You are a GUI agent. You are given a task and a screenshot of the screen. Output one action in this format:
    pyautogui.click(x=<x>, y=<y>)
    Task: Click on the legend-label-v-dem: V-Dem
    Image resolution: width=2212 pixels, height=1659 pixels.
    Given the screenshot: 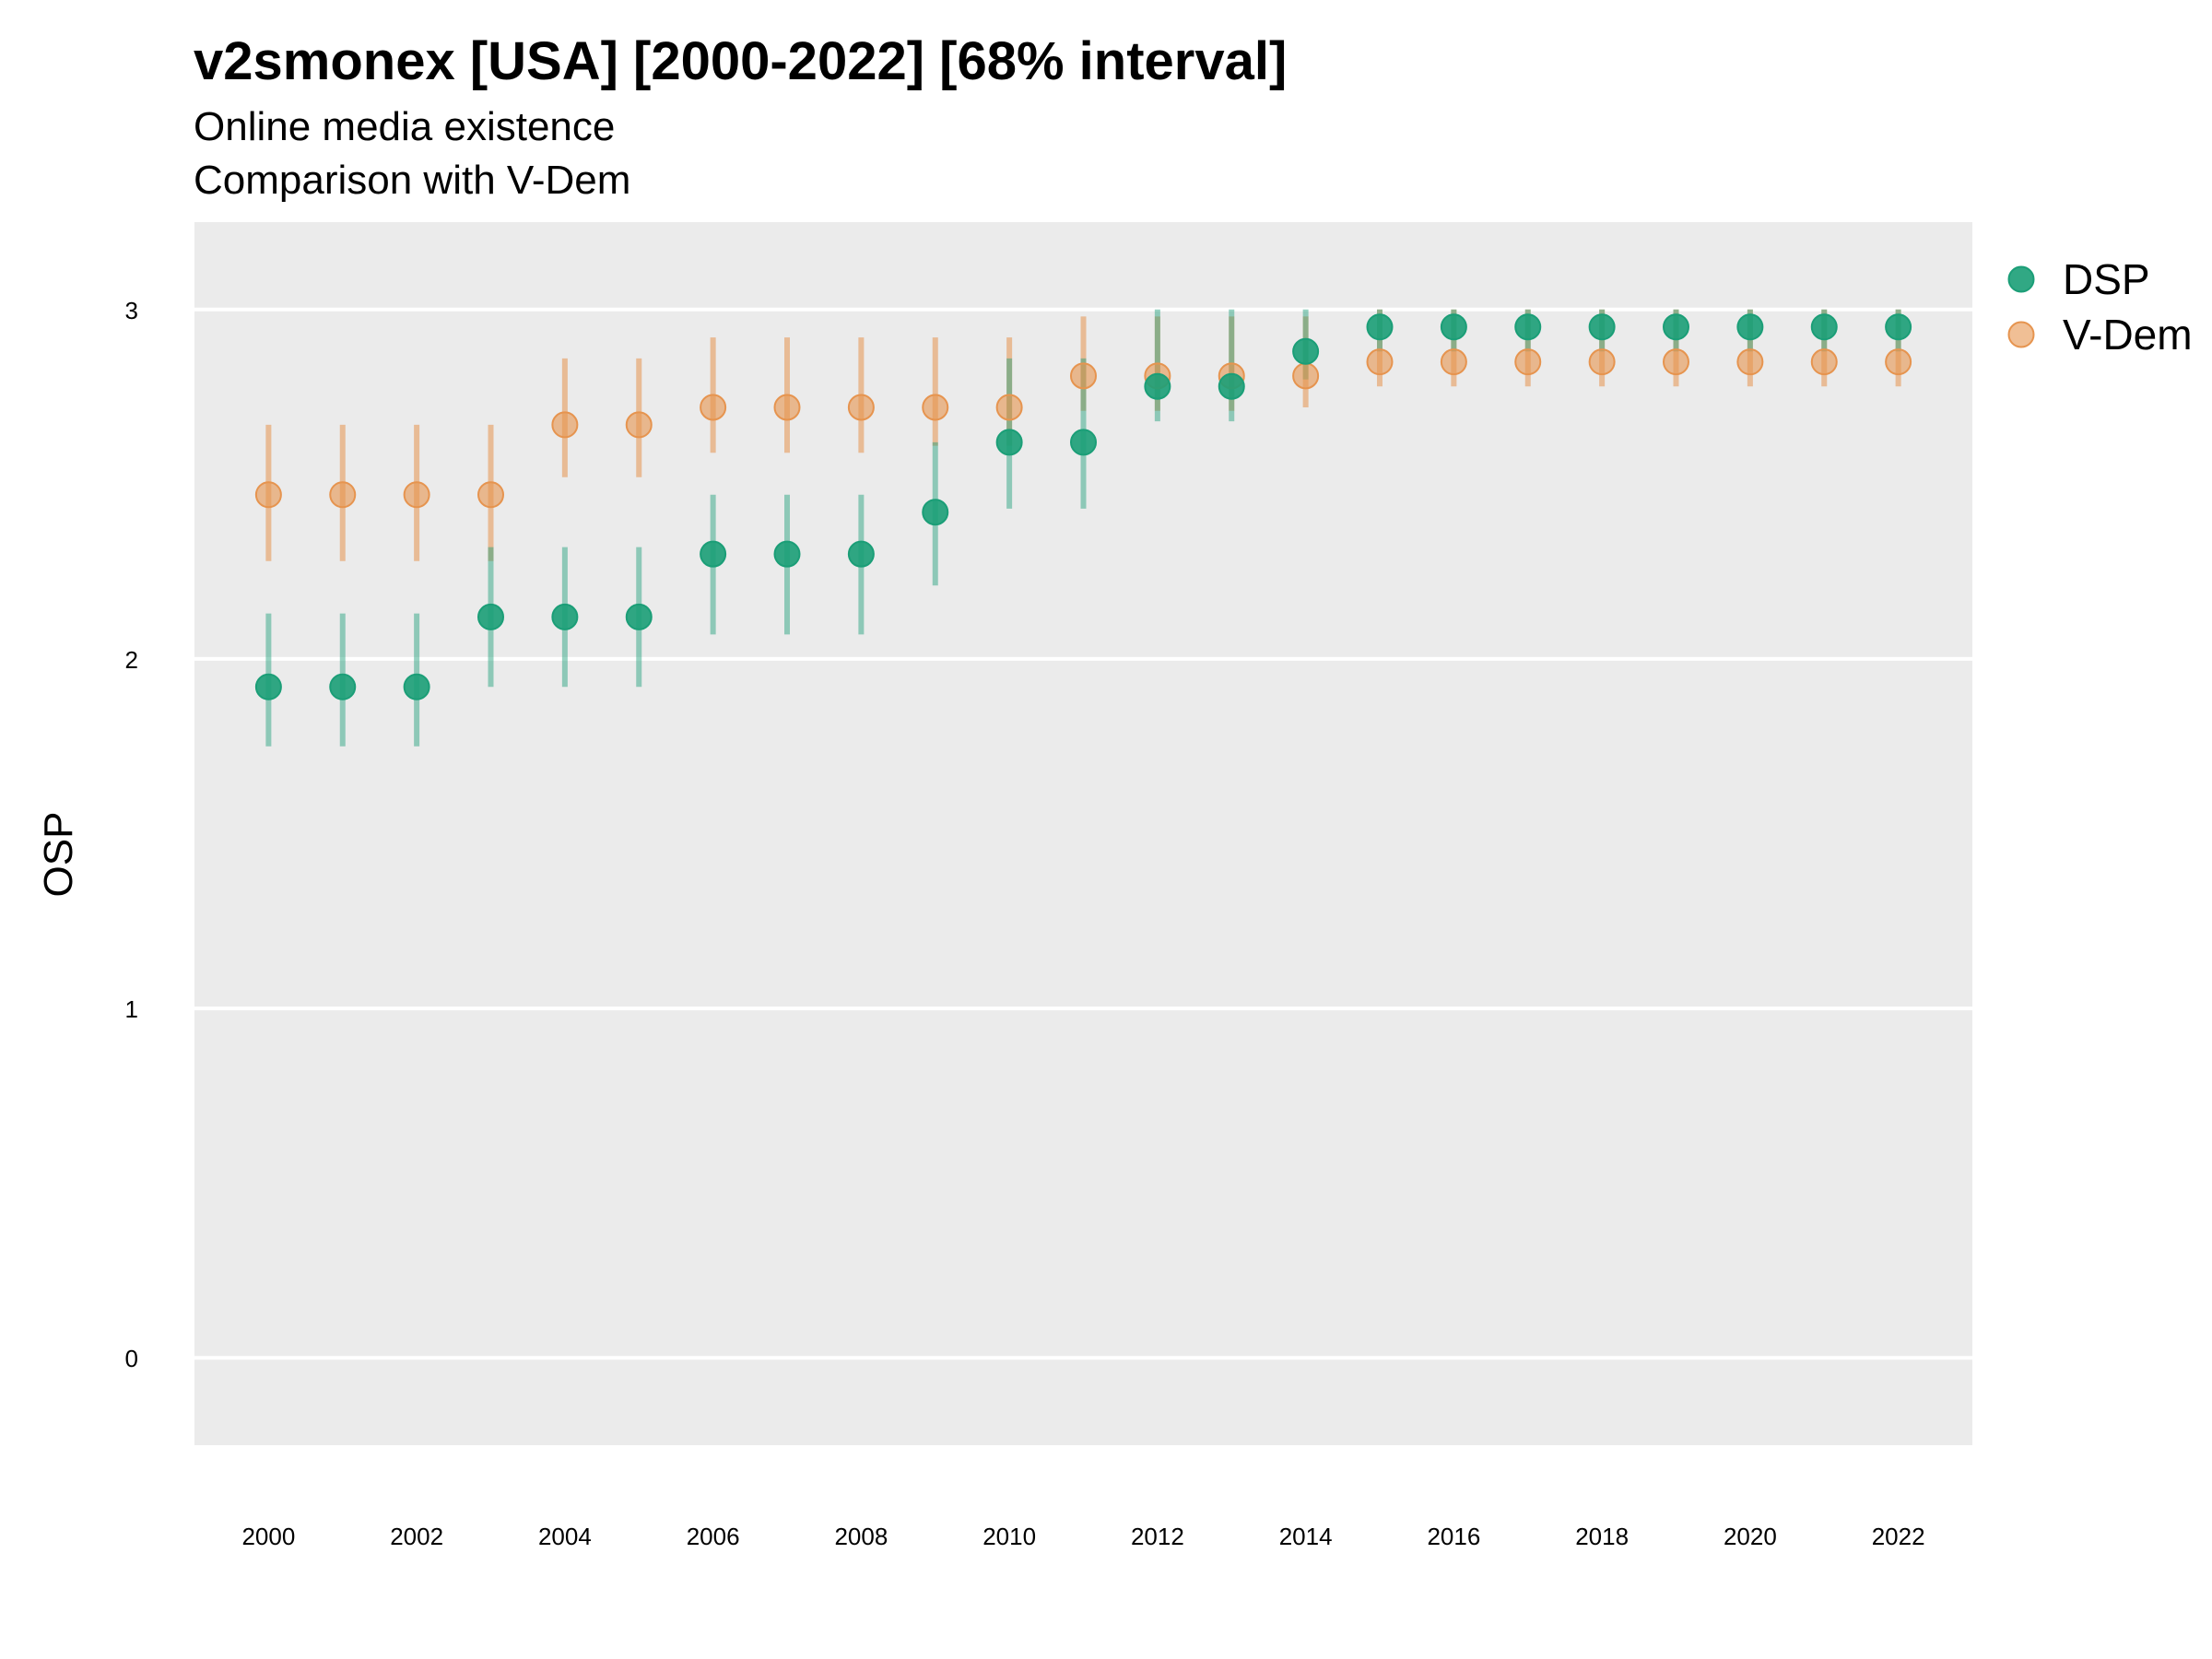 What is the action you would take?
    pyautogui.click(x=2128, y=335)
    